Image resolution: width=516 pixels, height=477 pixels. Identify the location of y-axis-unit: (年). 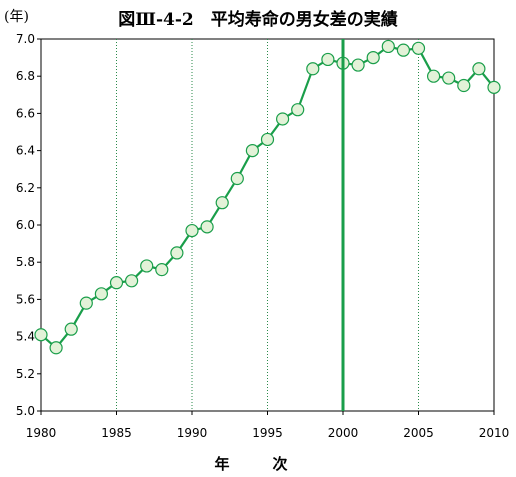
(16, 17).